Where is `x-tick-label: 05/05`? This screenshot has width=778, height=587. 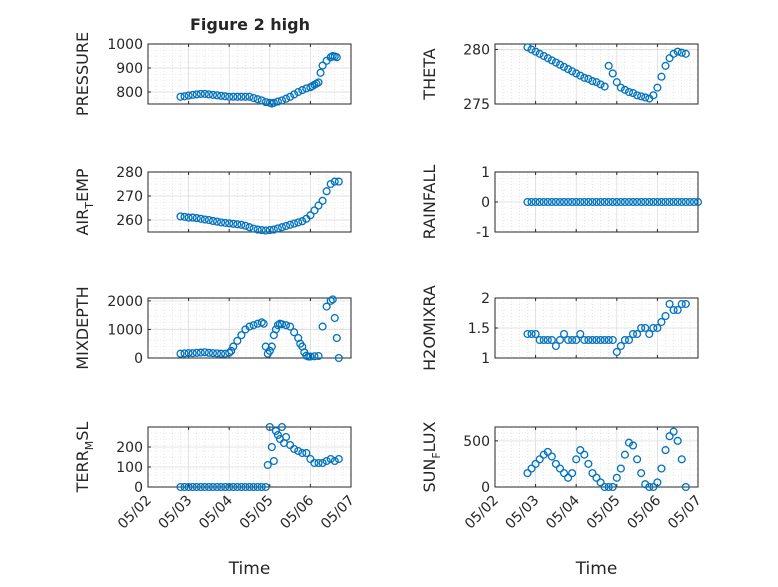 x-tick-label: 05/05 is located at coordinates (257, 513).